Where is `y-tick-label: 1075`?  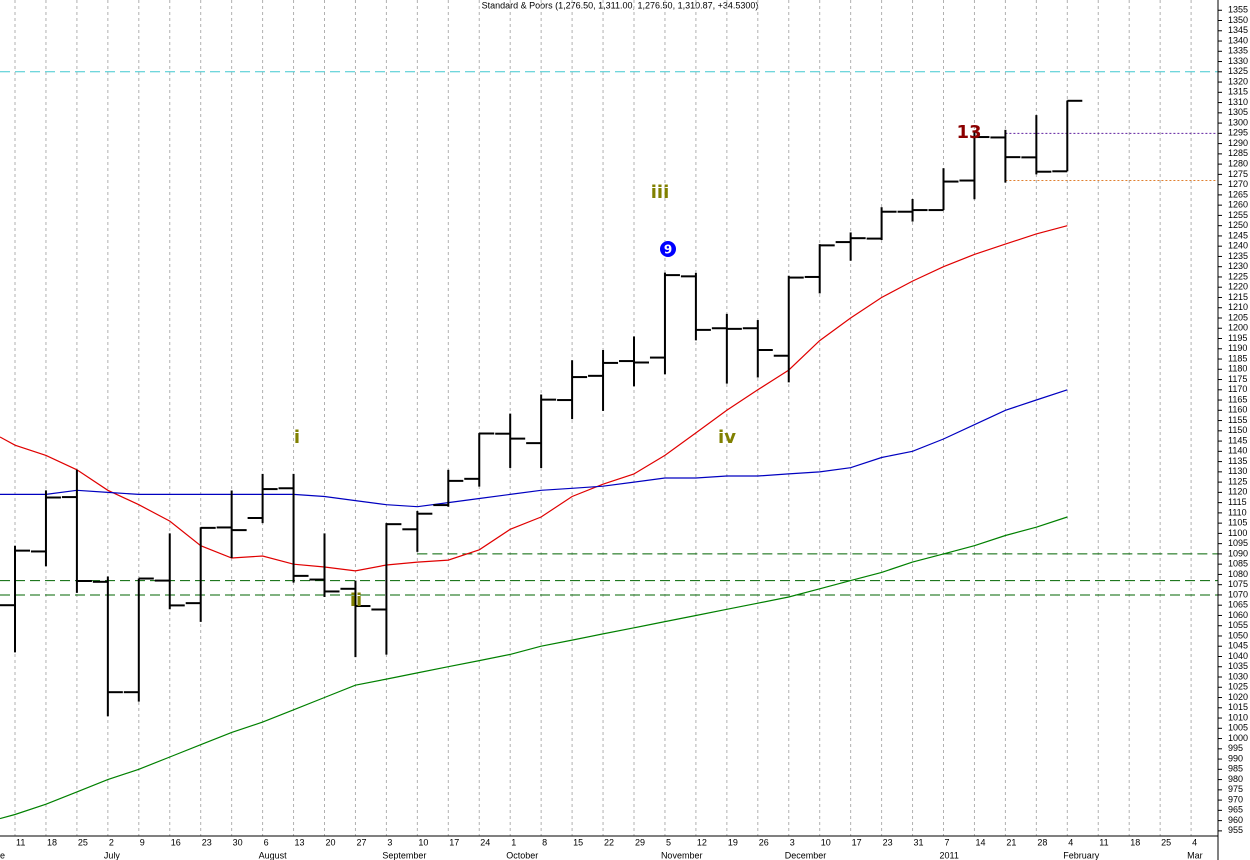
y-tick-label: 1075 is located at coordinates (1238, 584).